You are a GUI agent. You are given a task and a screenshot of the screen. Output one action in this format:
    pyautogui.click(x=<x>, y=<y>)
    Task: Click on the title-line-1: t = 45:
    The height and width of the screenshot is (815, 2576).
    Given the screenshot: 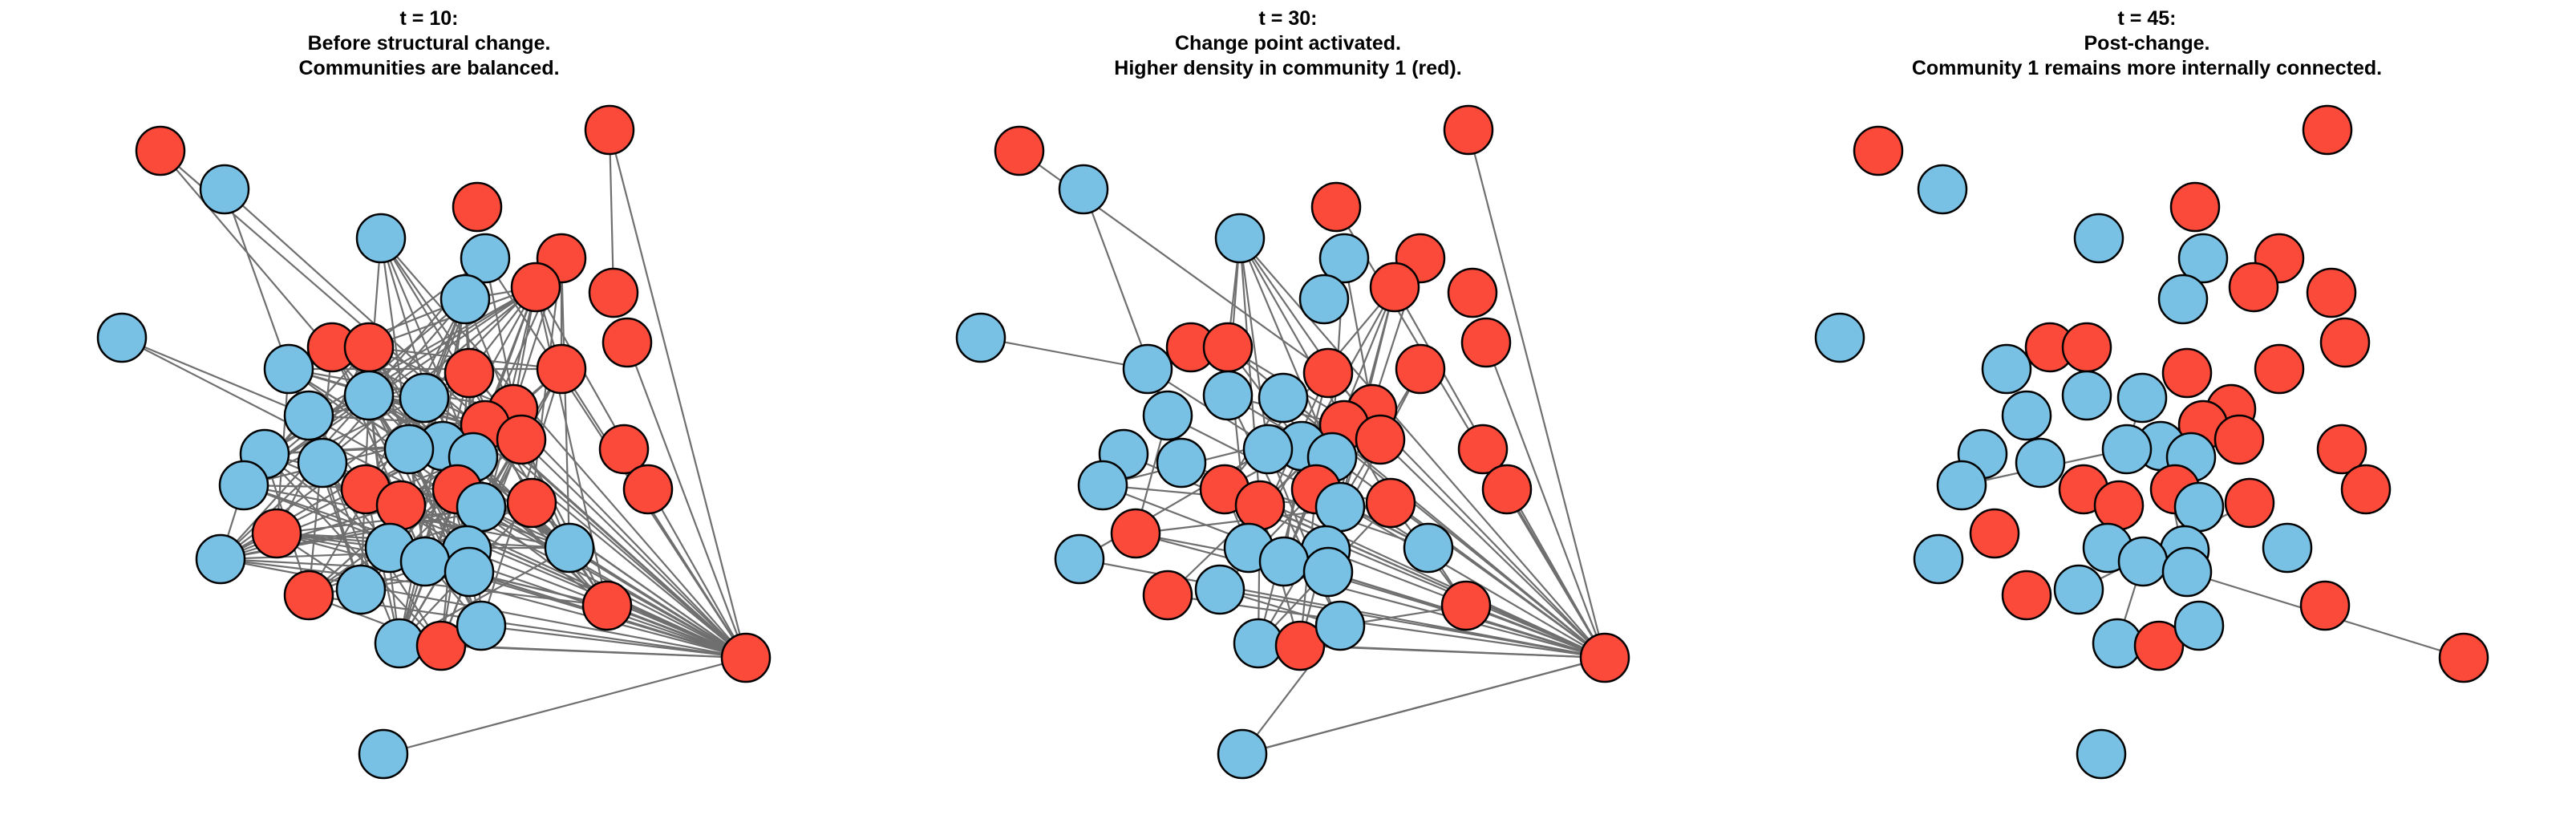 What is the action you would take?
    pyautogui.click(x=2147, y=18)
    